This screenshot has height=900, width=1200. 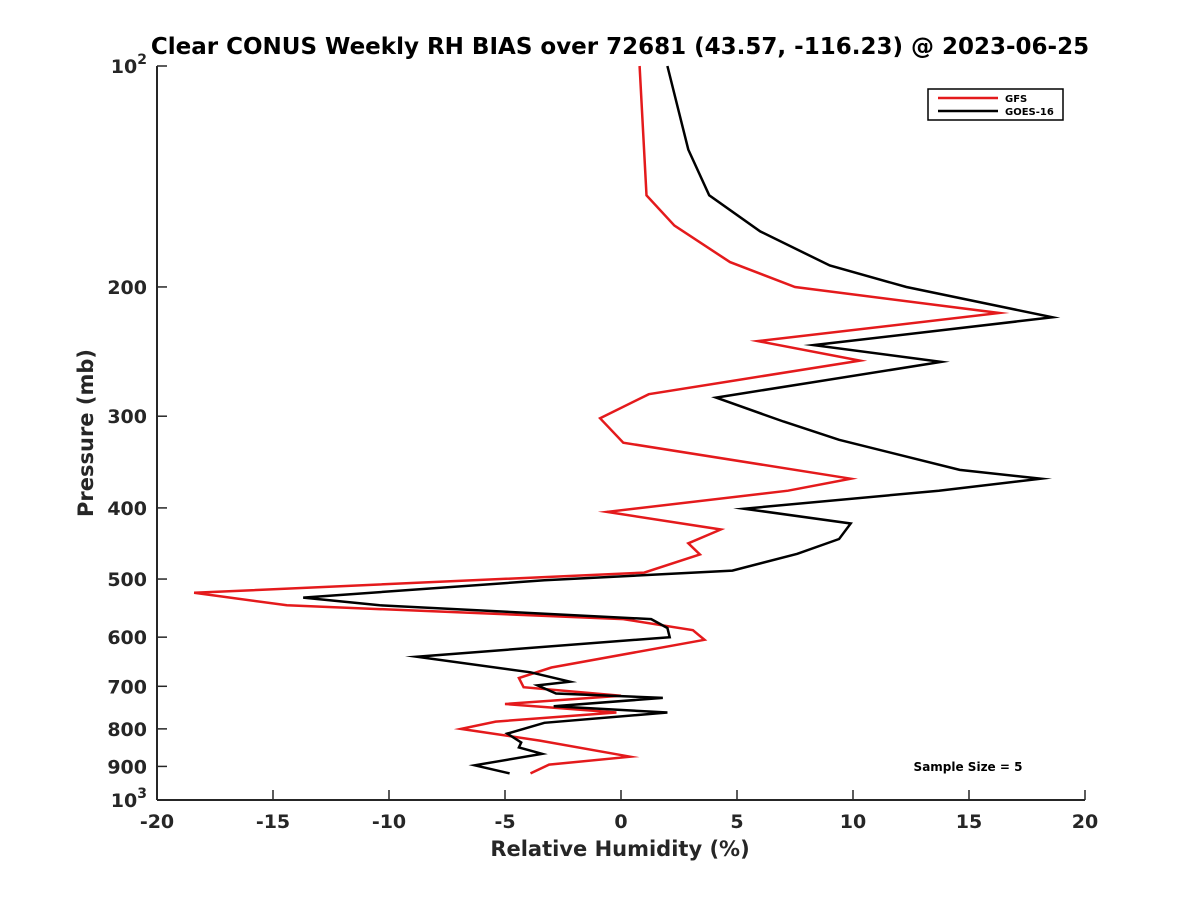 What do you see at coordinates (127, 288) in the screenshot?
I see `y-tick-label: 200` at bounding box center [127, 288].